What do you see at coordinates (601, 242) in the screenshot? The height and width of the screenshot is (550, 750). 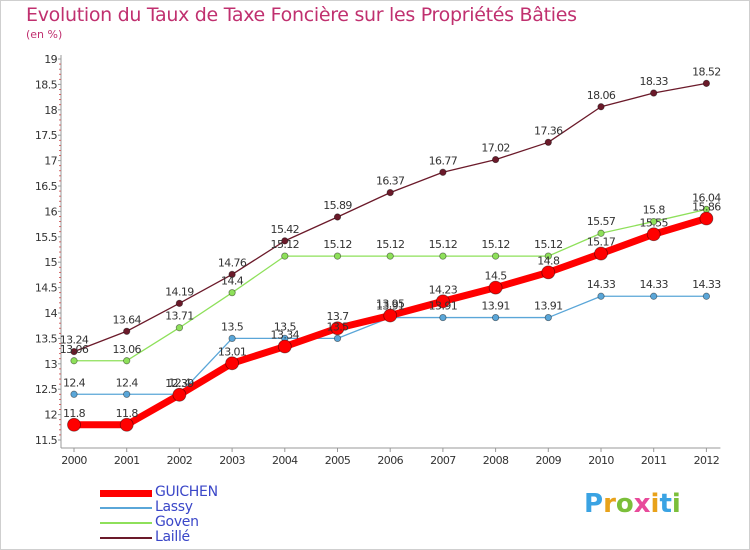 I see `data-label: 15.17` at bounding box center [601, 242].